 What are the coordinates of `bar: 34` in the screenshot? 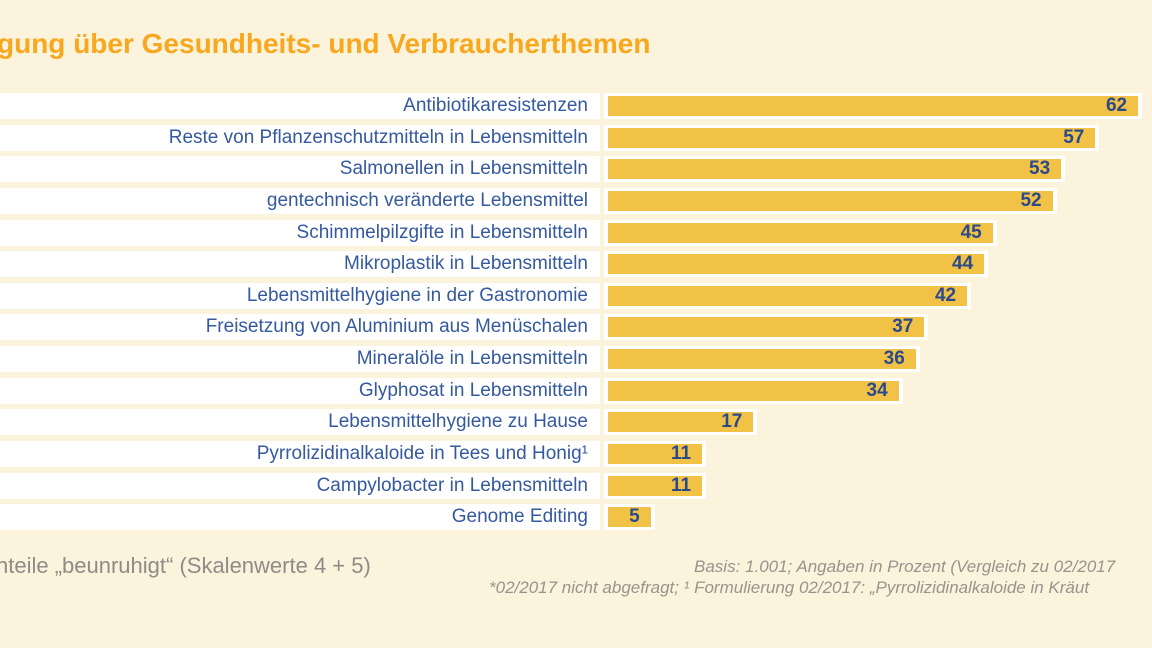 It's located at (753, 390).